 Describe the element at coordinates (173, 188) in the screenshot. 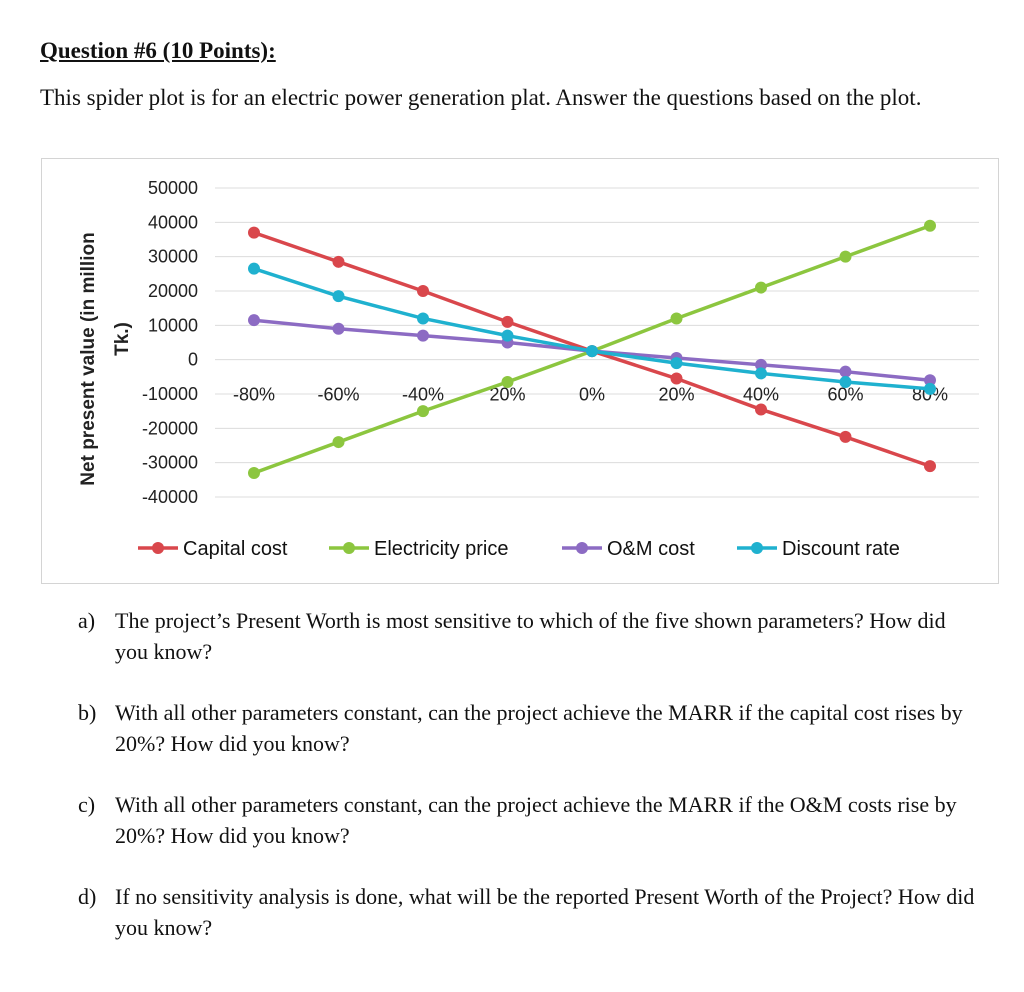

I see `y-tick-label: 50000` at that location.